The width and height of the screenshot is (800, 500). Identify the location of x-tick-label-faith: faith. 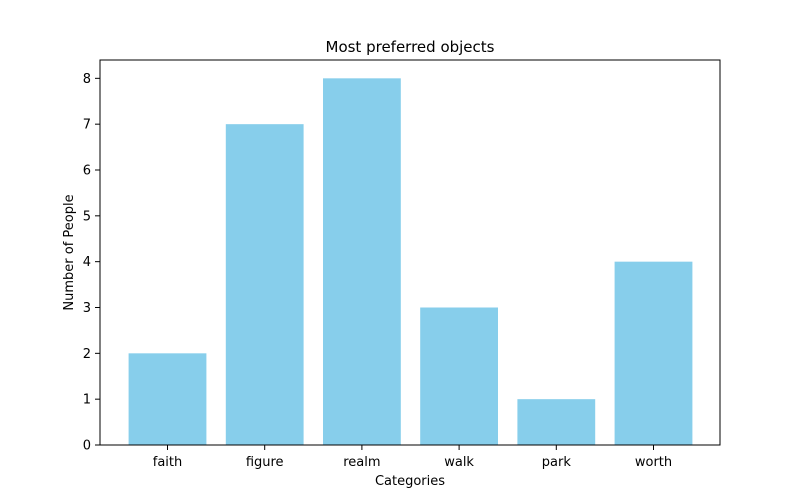
(168, 462).